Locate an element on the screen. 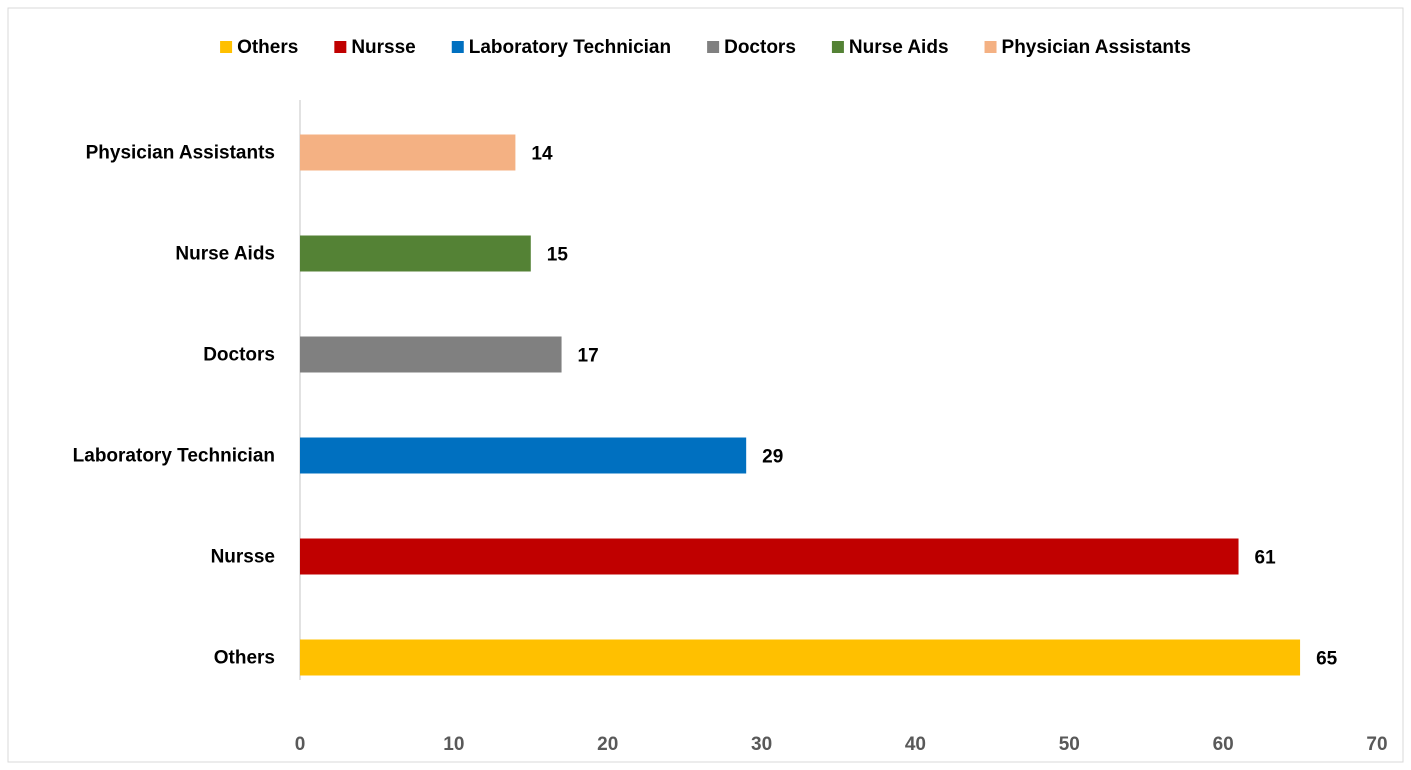 The height and width of the screenshot is (770, 1411). y-tick-label: Physician Assistants is located at coordinates (180, 153).